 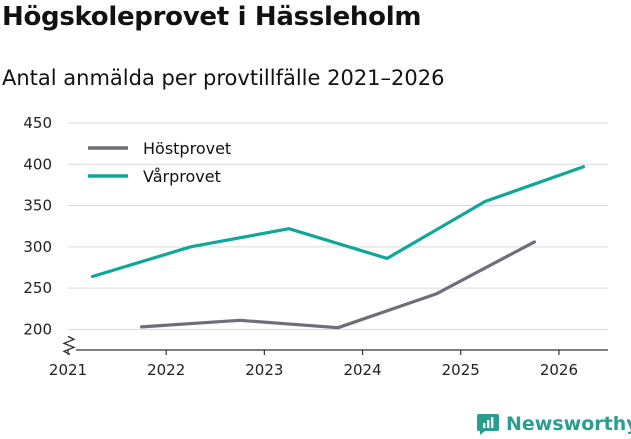 What do you see at coordinates (37, 247) in the screenshot?
I see `y-tick-label: 300` at bounding box center [37, 247].